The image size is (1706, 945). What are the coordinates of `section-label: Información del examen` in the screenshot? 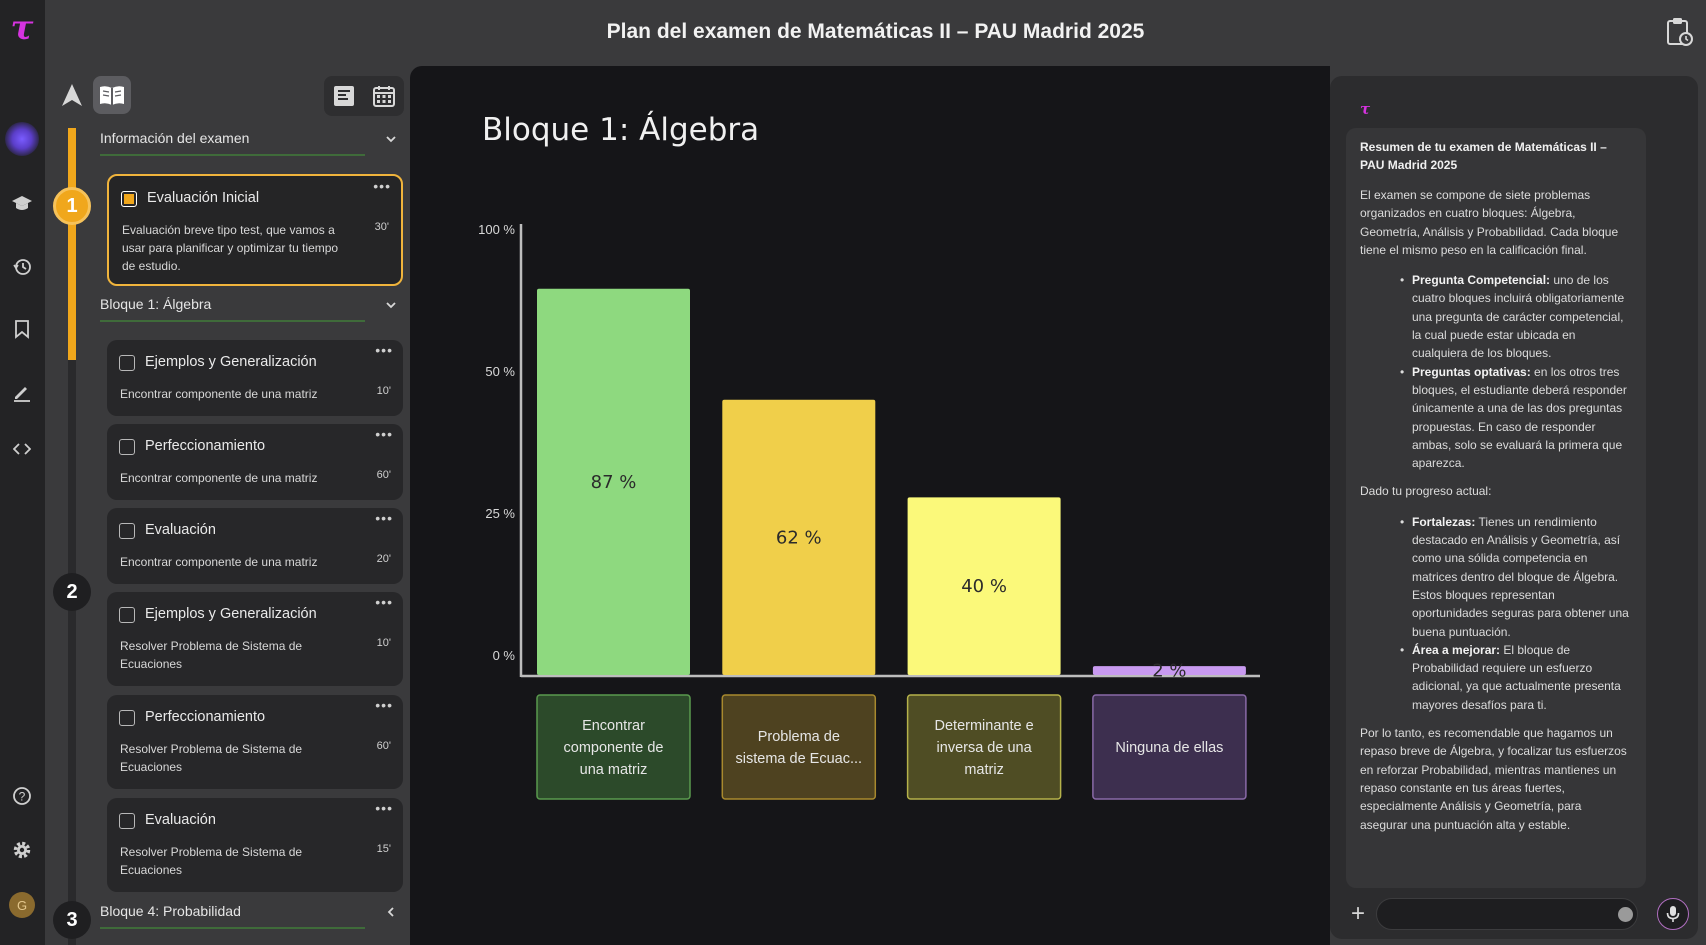 It's located at (175, 138).